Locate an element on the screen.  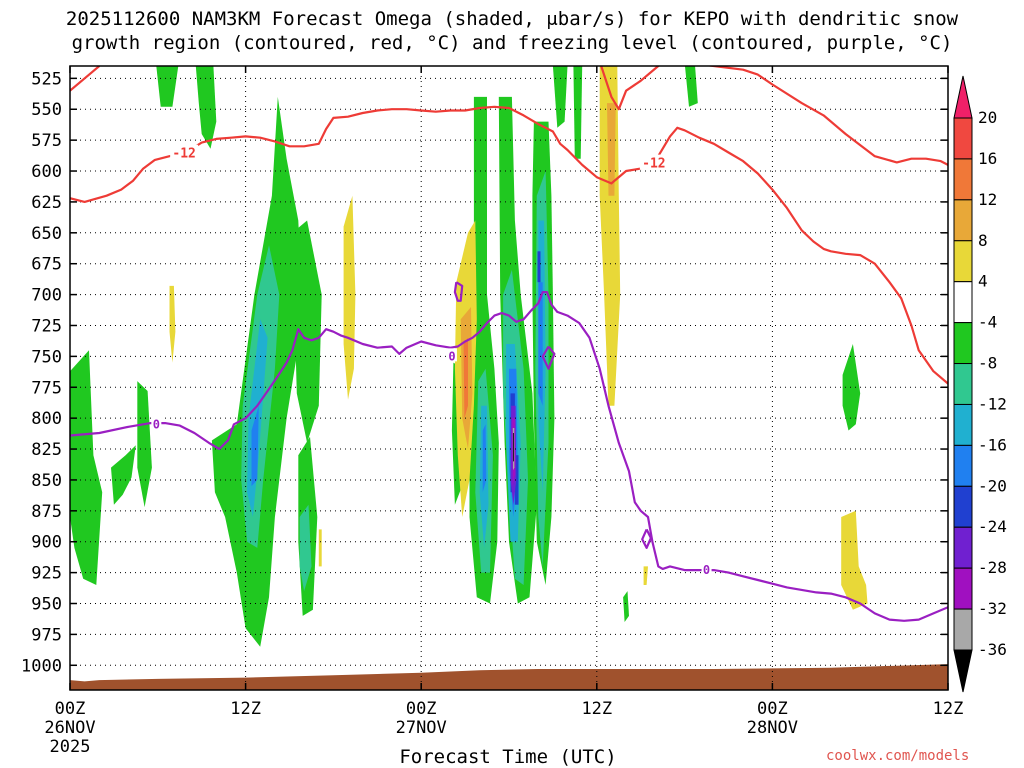
y-tick-label-1000: 1000 is located at coordinates (41, 666).